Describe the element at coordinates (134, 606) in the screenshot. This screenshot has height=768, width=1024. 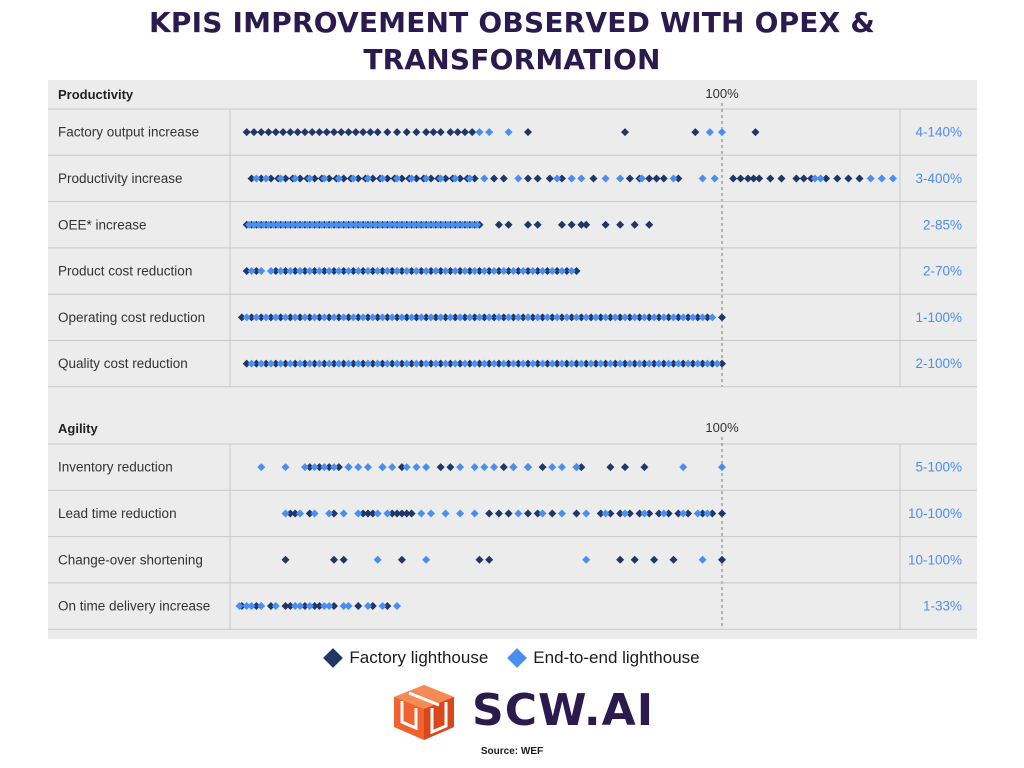
I see `row-label: On time delivery increase` at that location.